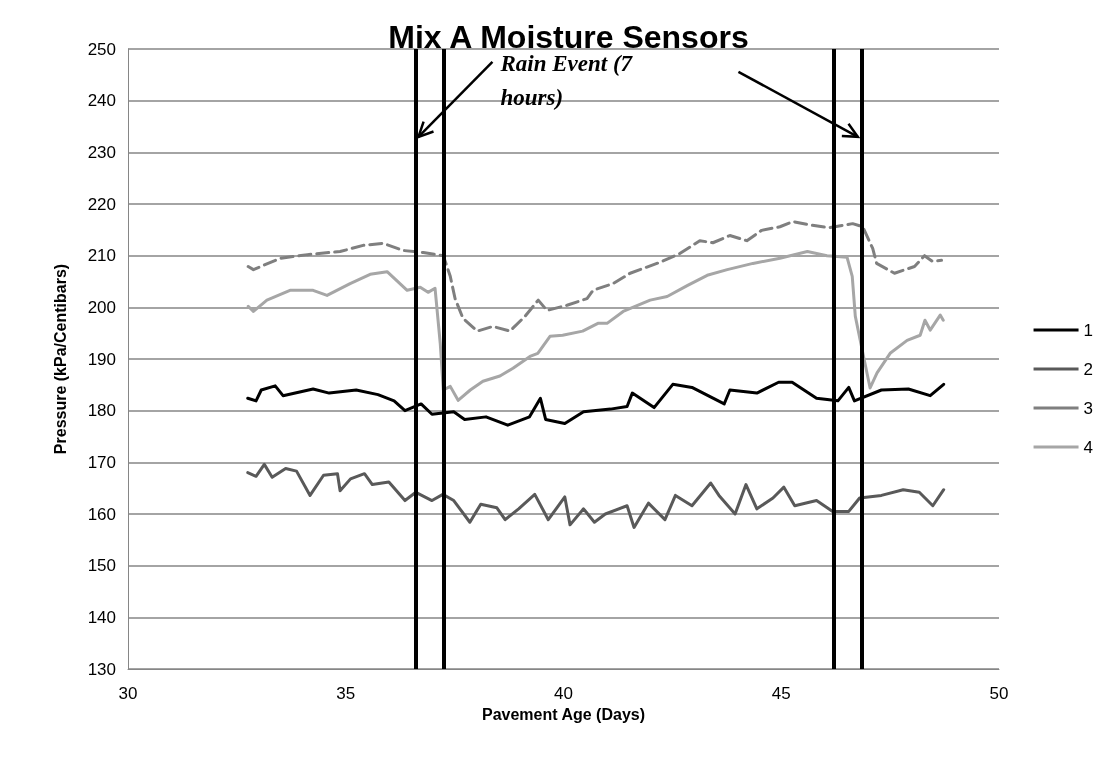 This screenshot has width=1100, height=777. Describe the element at coordinates (563, 693) in the screenshot. I see `x-tick-label: 40` at that location.